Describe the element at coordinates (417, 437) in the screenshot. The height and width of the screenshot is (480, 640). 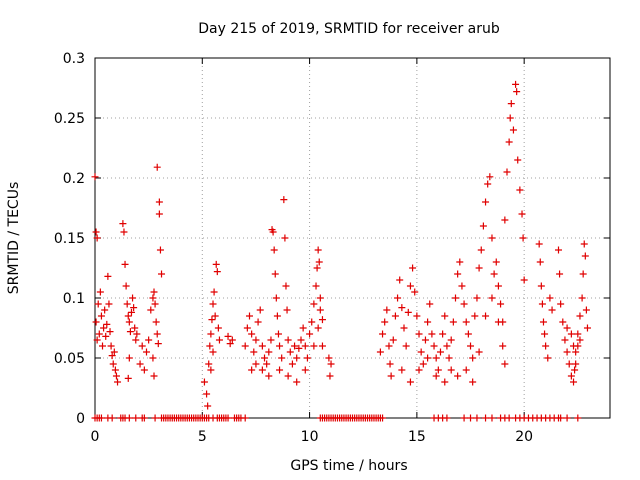
I see `x-tick-label: 15` at that location.